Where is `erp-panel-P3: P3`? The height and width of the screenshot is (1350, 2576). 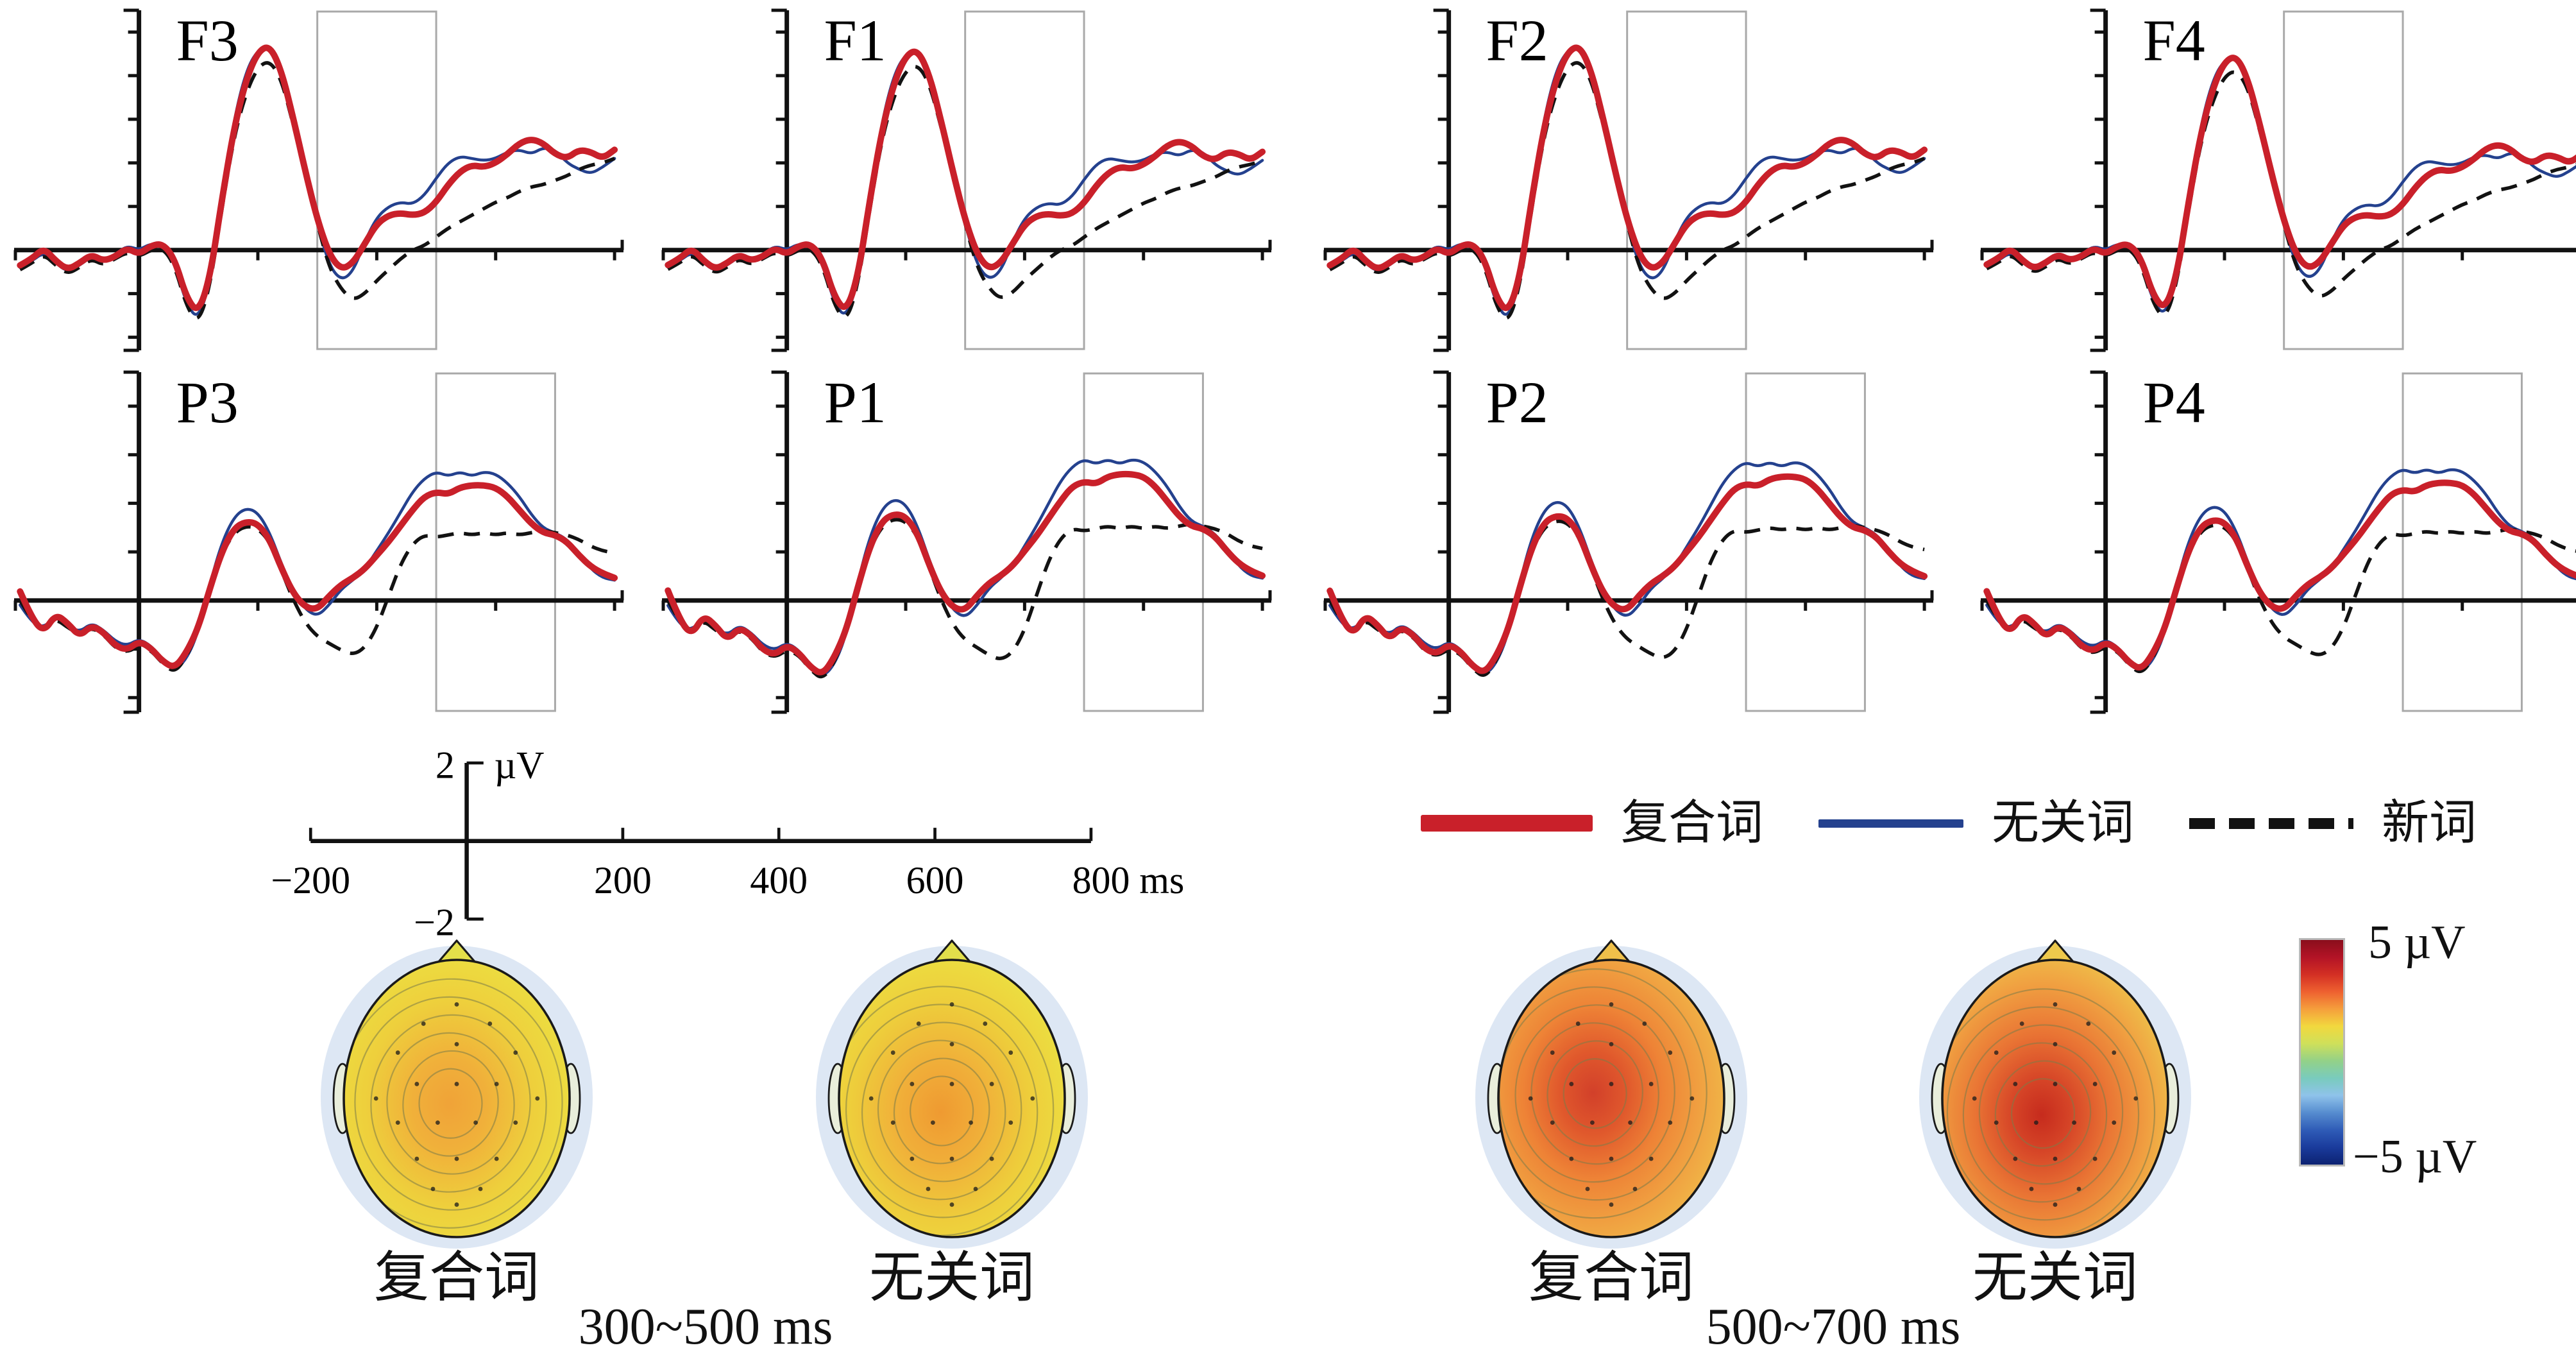 erp-panel-P3: P3 is located at coordinates (319, 543).